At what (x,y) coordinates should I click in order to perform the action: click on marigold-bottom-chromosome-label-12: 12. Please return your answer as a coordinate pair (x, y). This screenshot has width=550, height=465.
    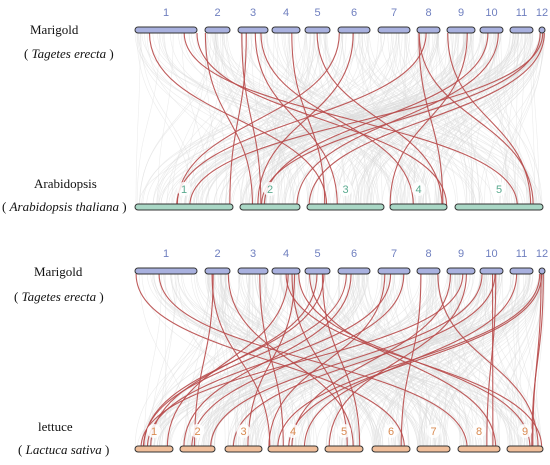
    Looking at the image, I should click on (542, 254).